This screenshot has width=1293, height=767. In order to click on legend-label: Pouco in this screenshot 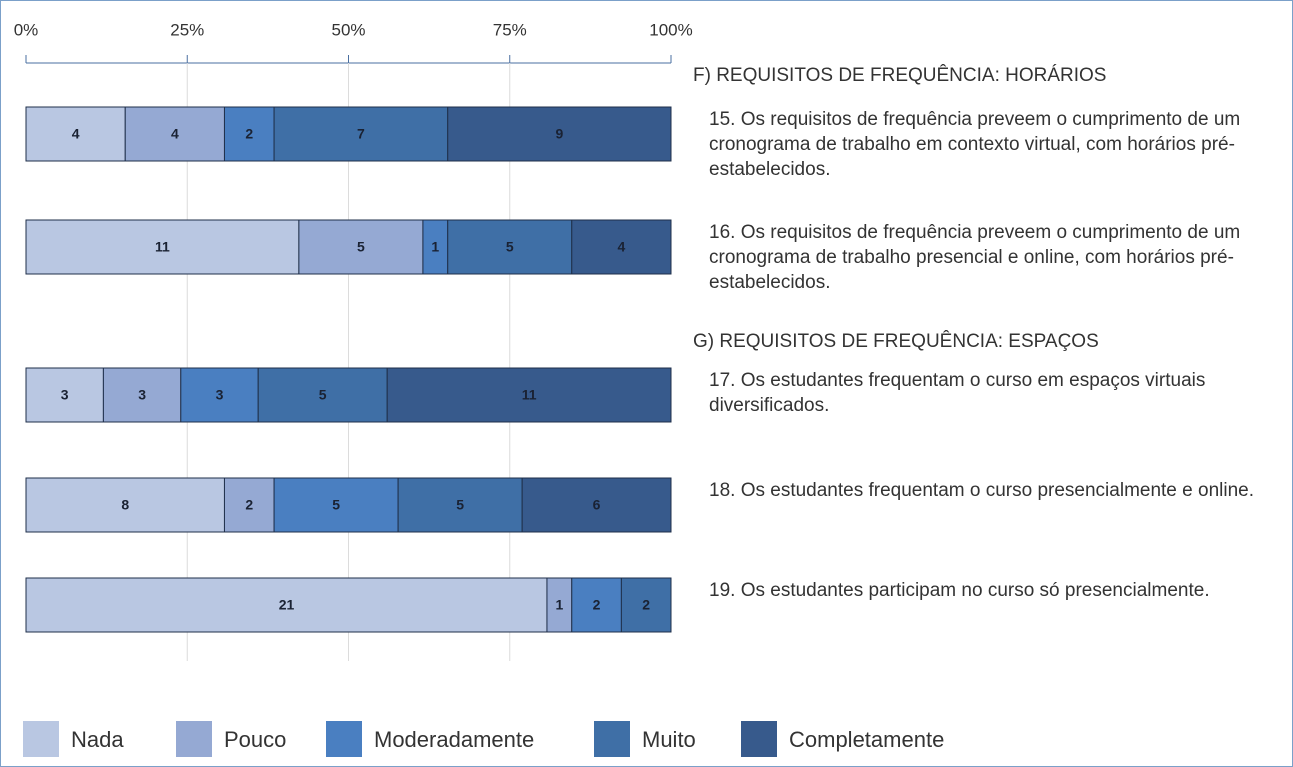, I will do `click(255, 739)`.